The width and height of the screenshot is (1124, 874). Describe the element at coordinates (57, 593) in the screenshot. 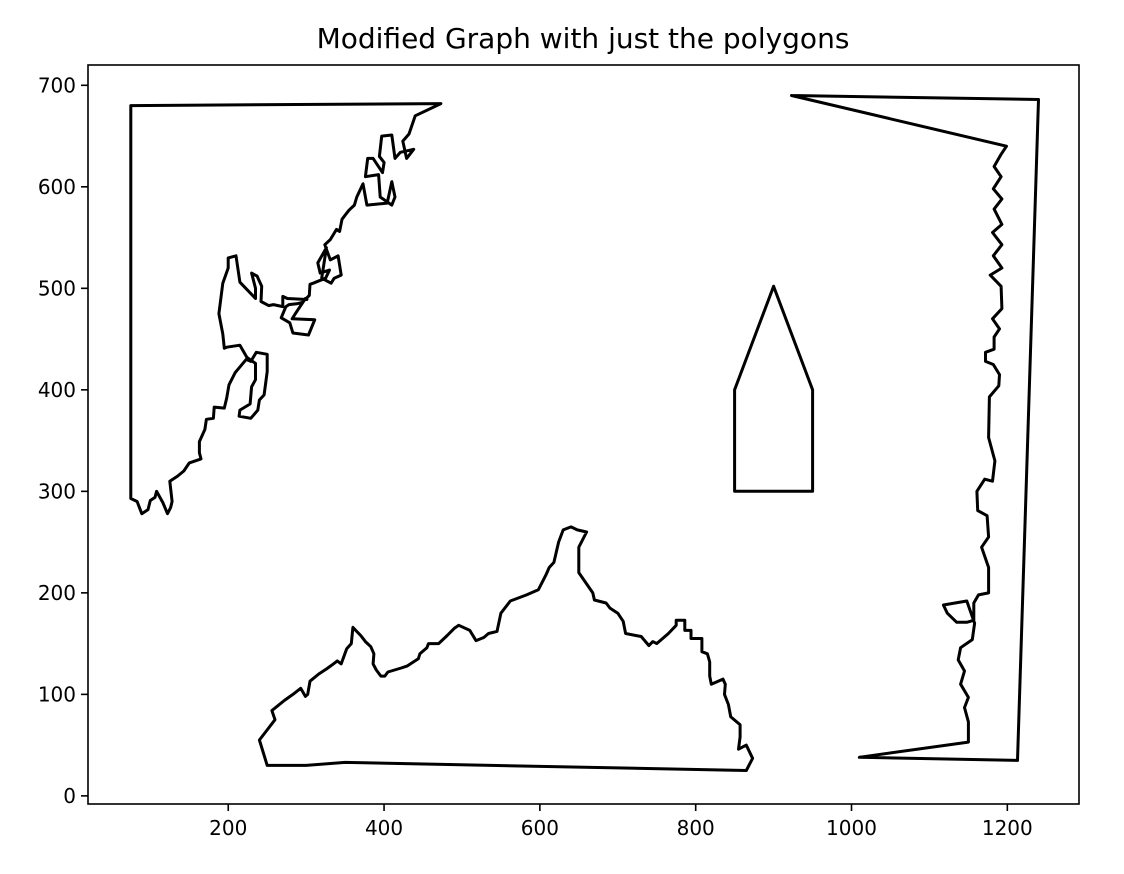

I see `y-tick-label: 200` at that location.